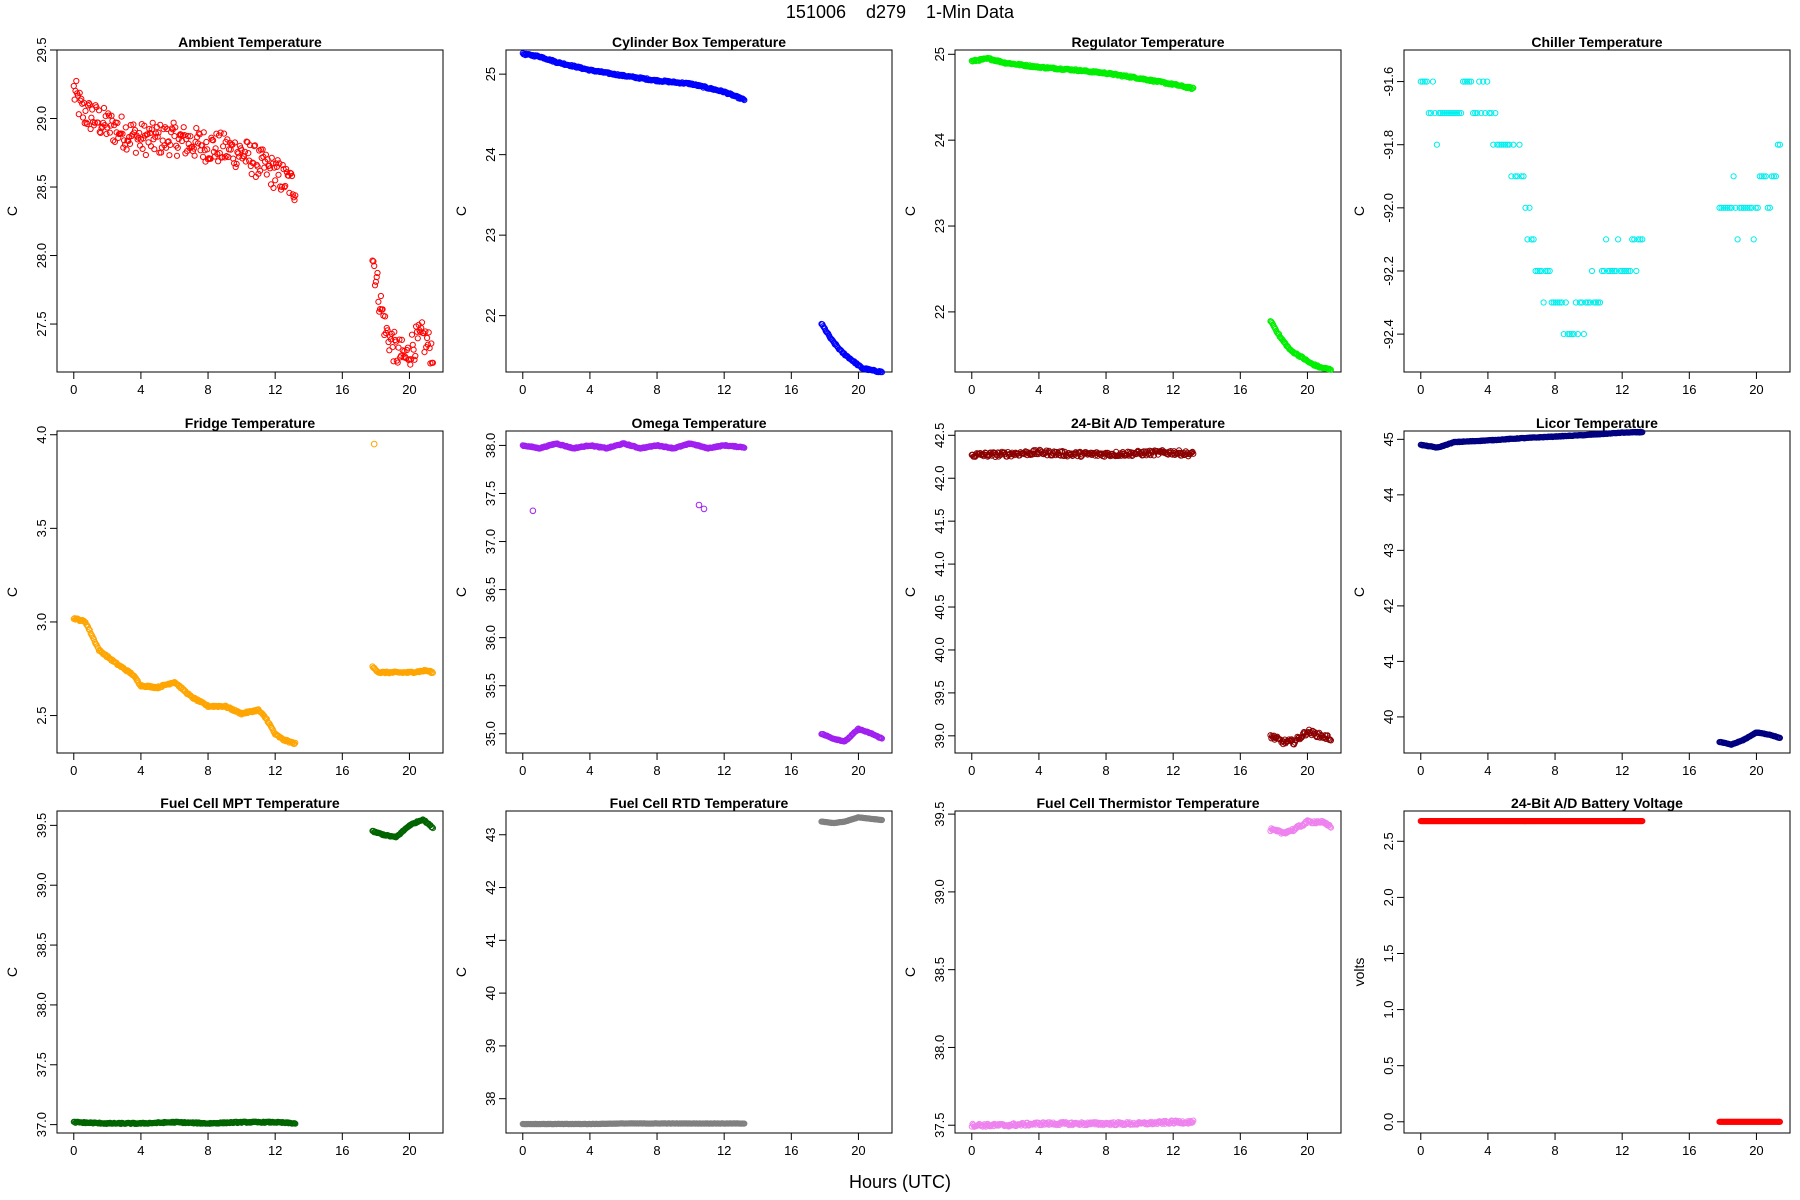 The height and width of the screenshot is (1200, 1800). Describe the element at coordinates (490, 637) in the screenshot. I see `y-tick-label-omega-temperature: 36.0` at that location.